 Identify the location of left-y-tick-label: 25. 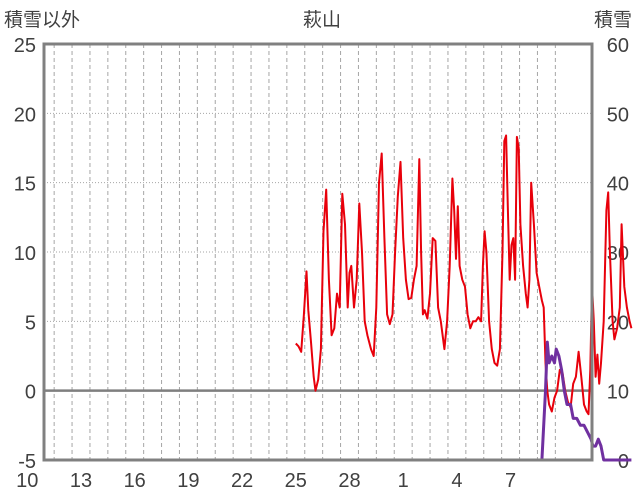
(25, 46).